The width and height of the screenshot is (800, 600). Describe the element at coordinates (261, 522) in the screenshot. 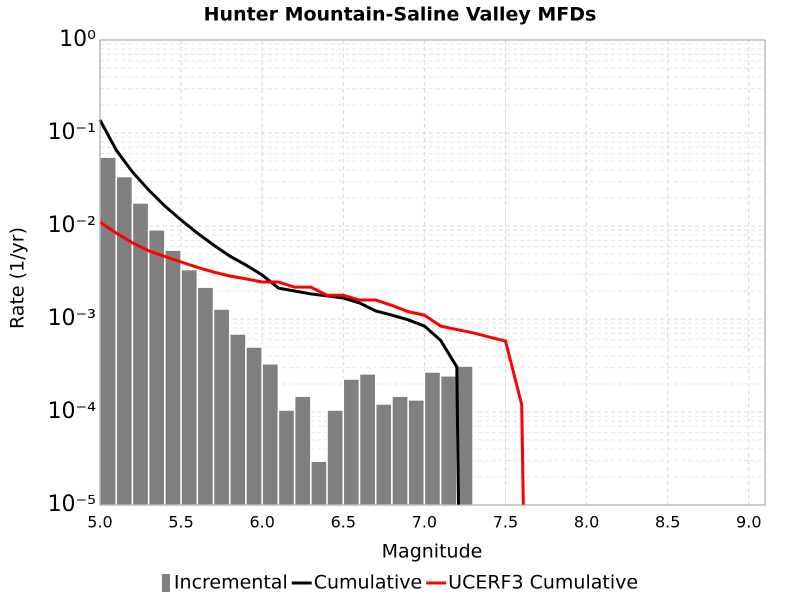

I see `x-tick-label: 6.0` at that location.